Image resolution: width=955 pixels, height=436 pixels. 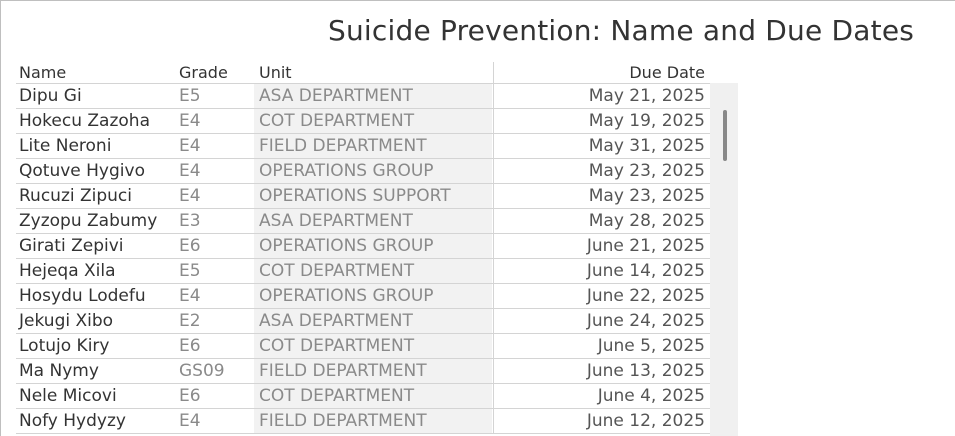 I want to click on cell-name: Ma Nymy, so click(x=59, y=371).